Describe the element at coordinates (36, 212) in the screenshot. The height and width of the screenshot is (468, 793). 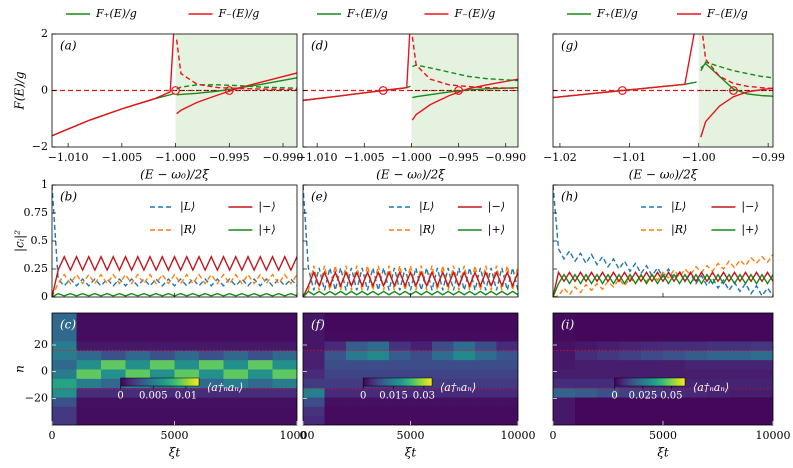
I see `y-tick-label: 0.75` at that location.